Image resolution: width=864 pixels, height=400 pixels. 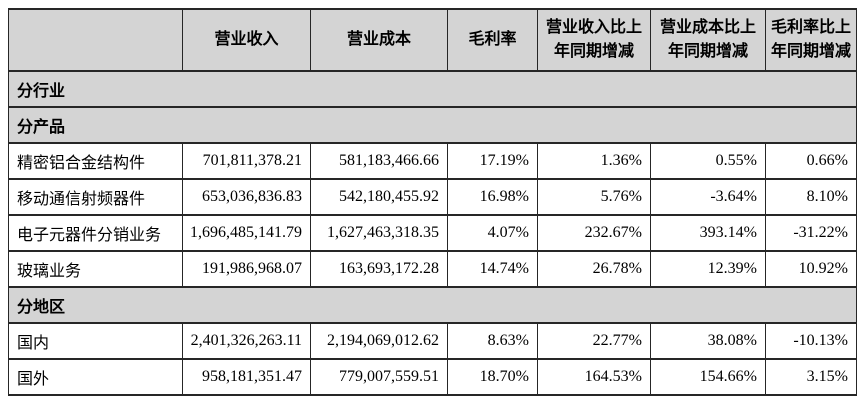 I want to click on column-header-text: 营业成本, so click(x=378, y=39).